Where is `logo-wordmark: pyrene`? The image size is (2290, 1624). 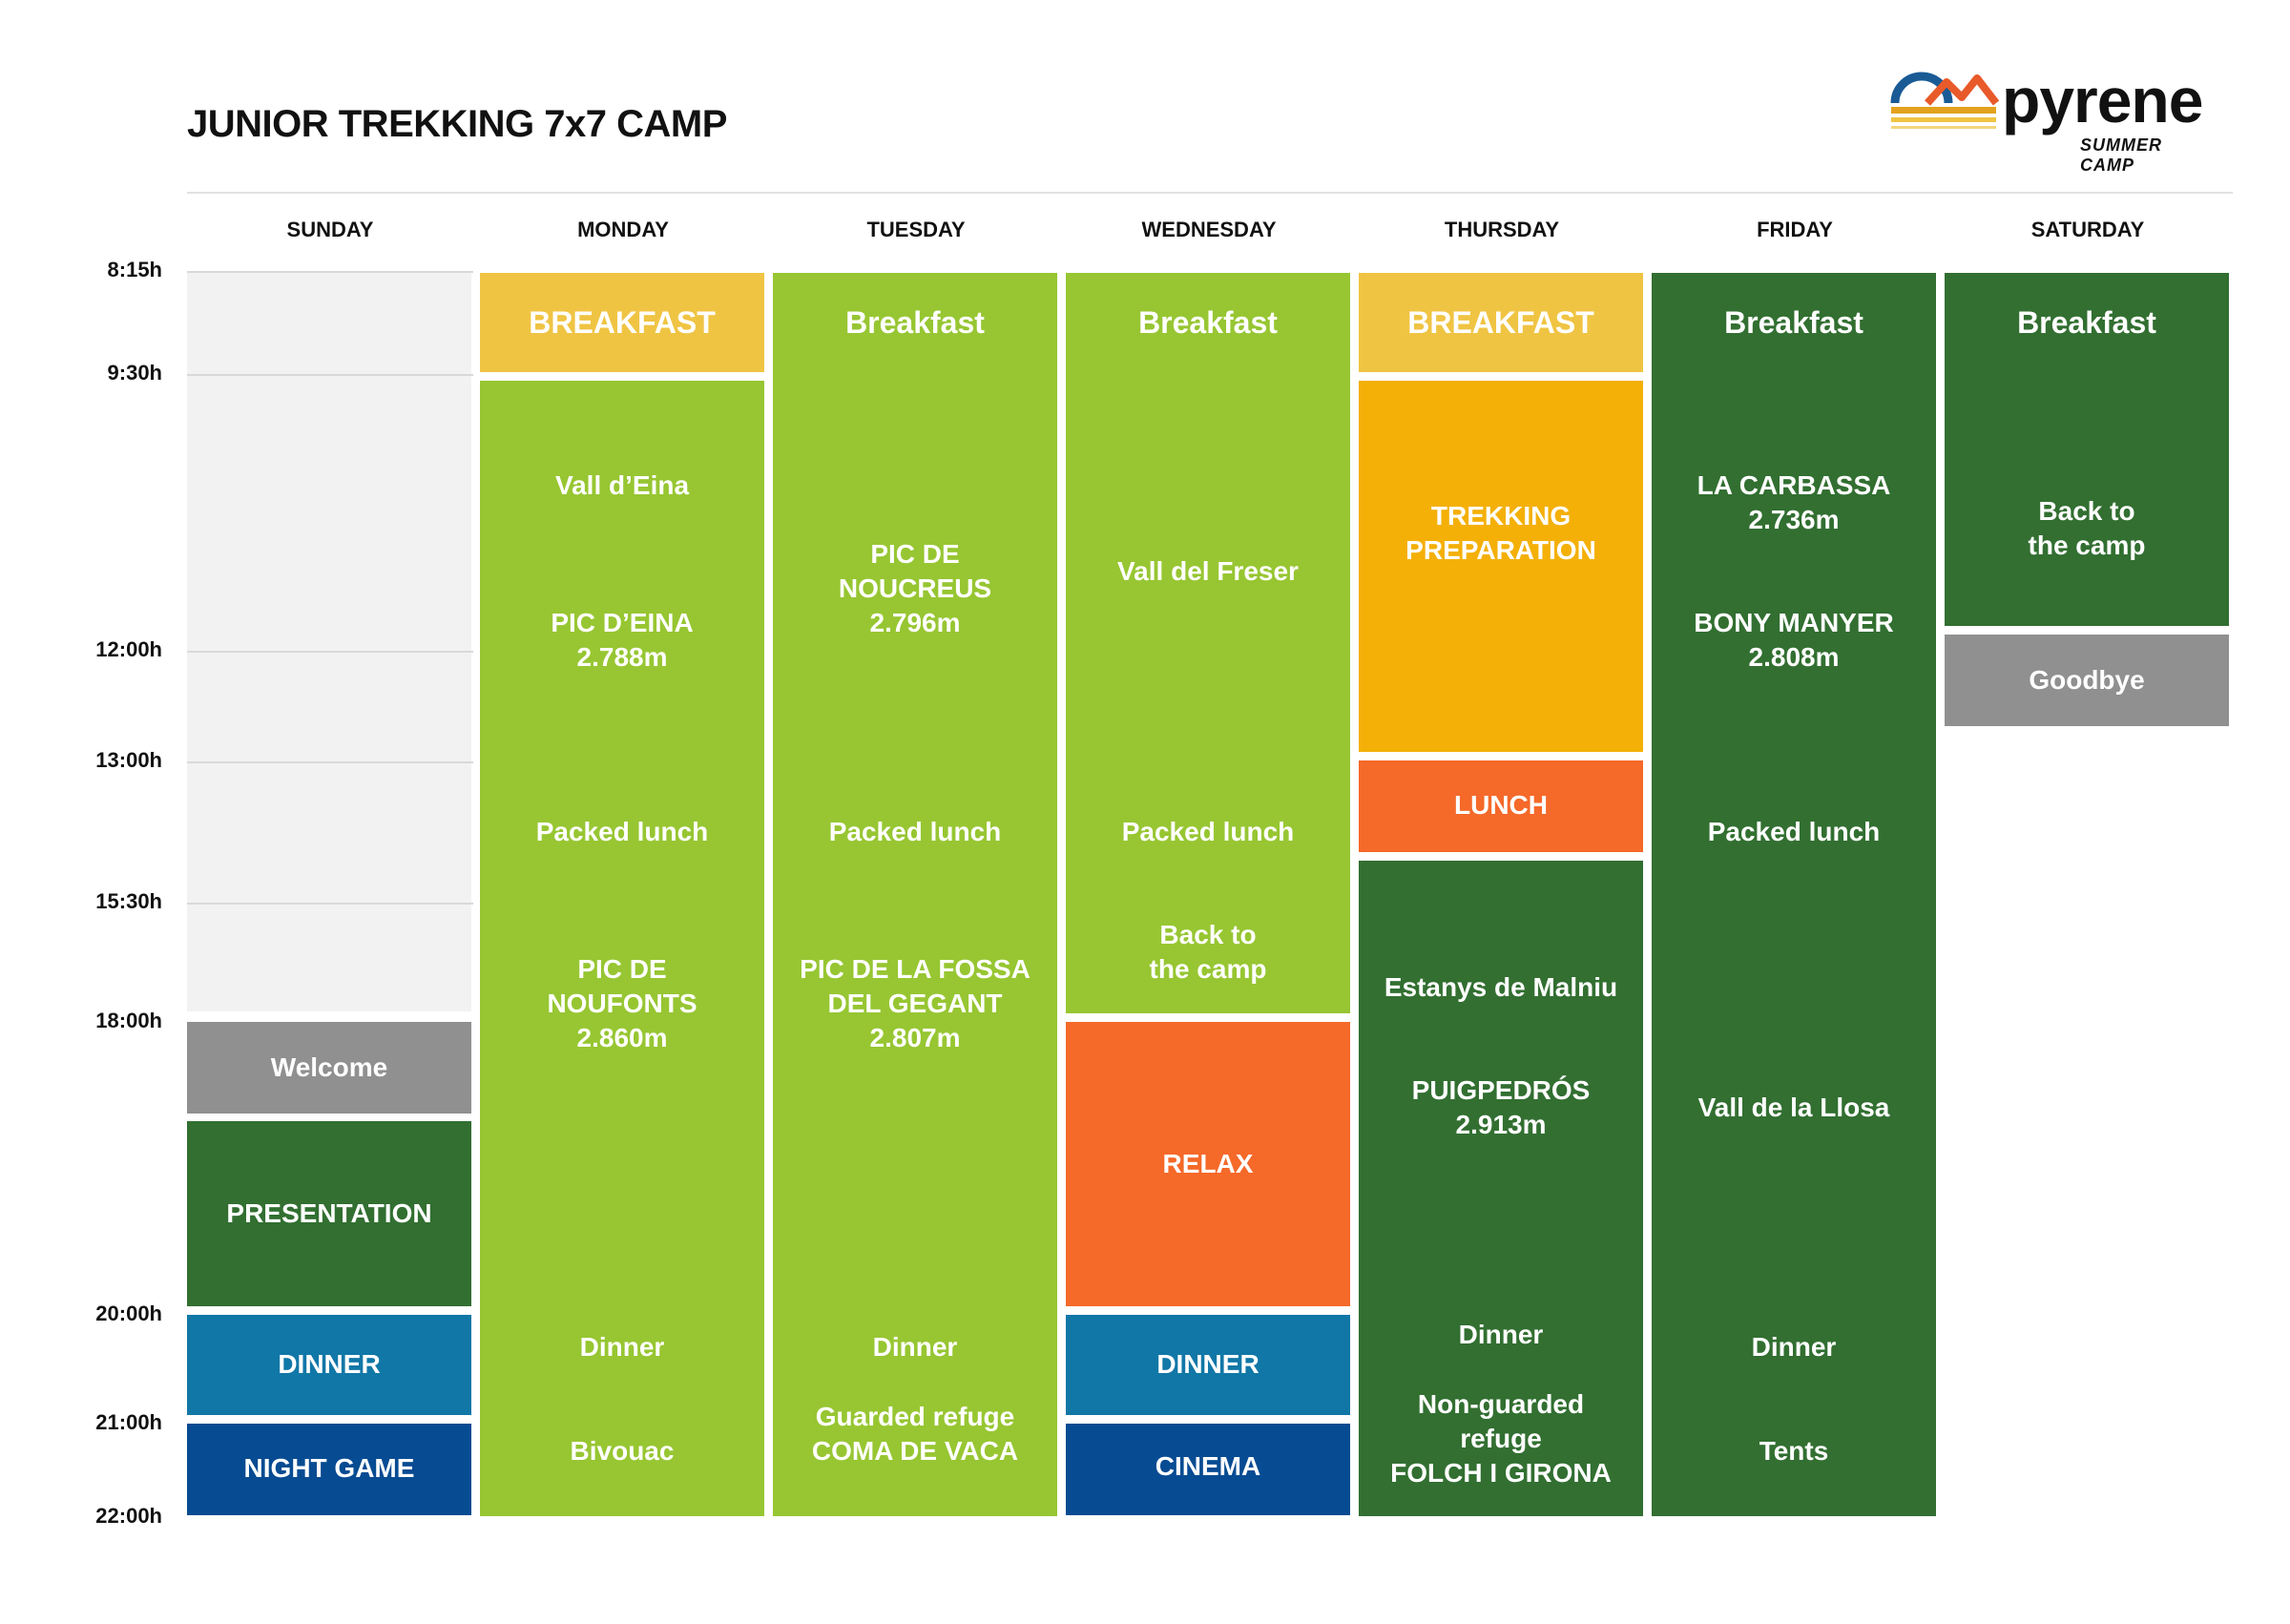
logo-wordmark: pyrene is located at coordinates (2102, 100).